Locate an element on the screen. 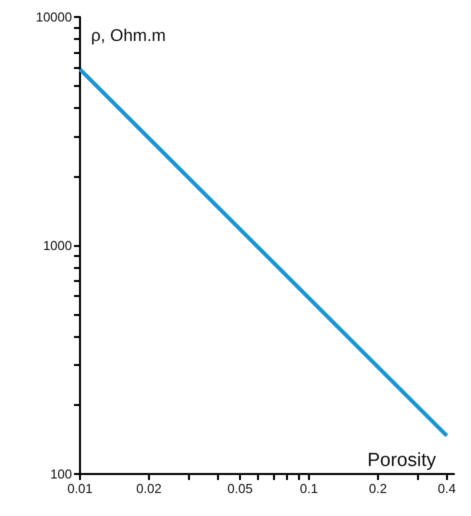  x-tick-label: 0.05 is located at coordinates (240, 488).